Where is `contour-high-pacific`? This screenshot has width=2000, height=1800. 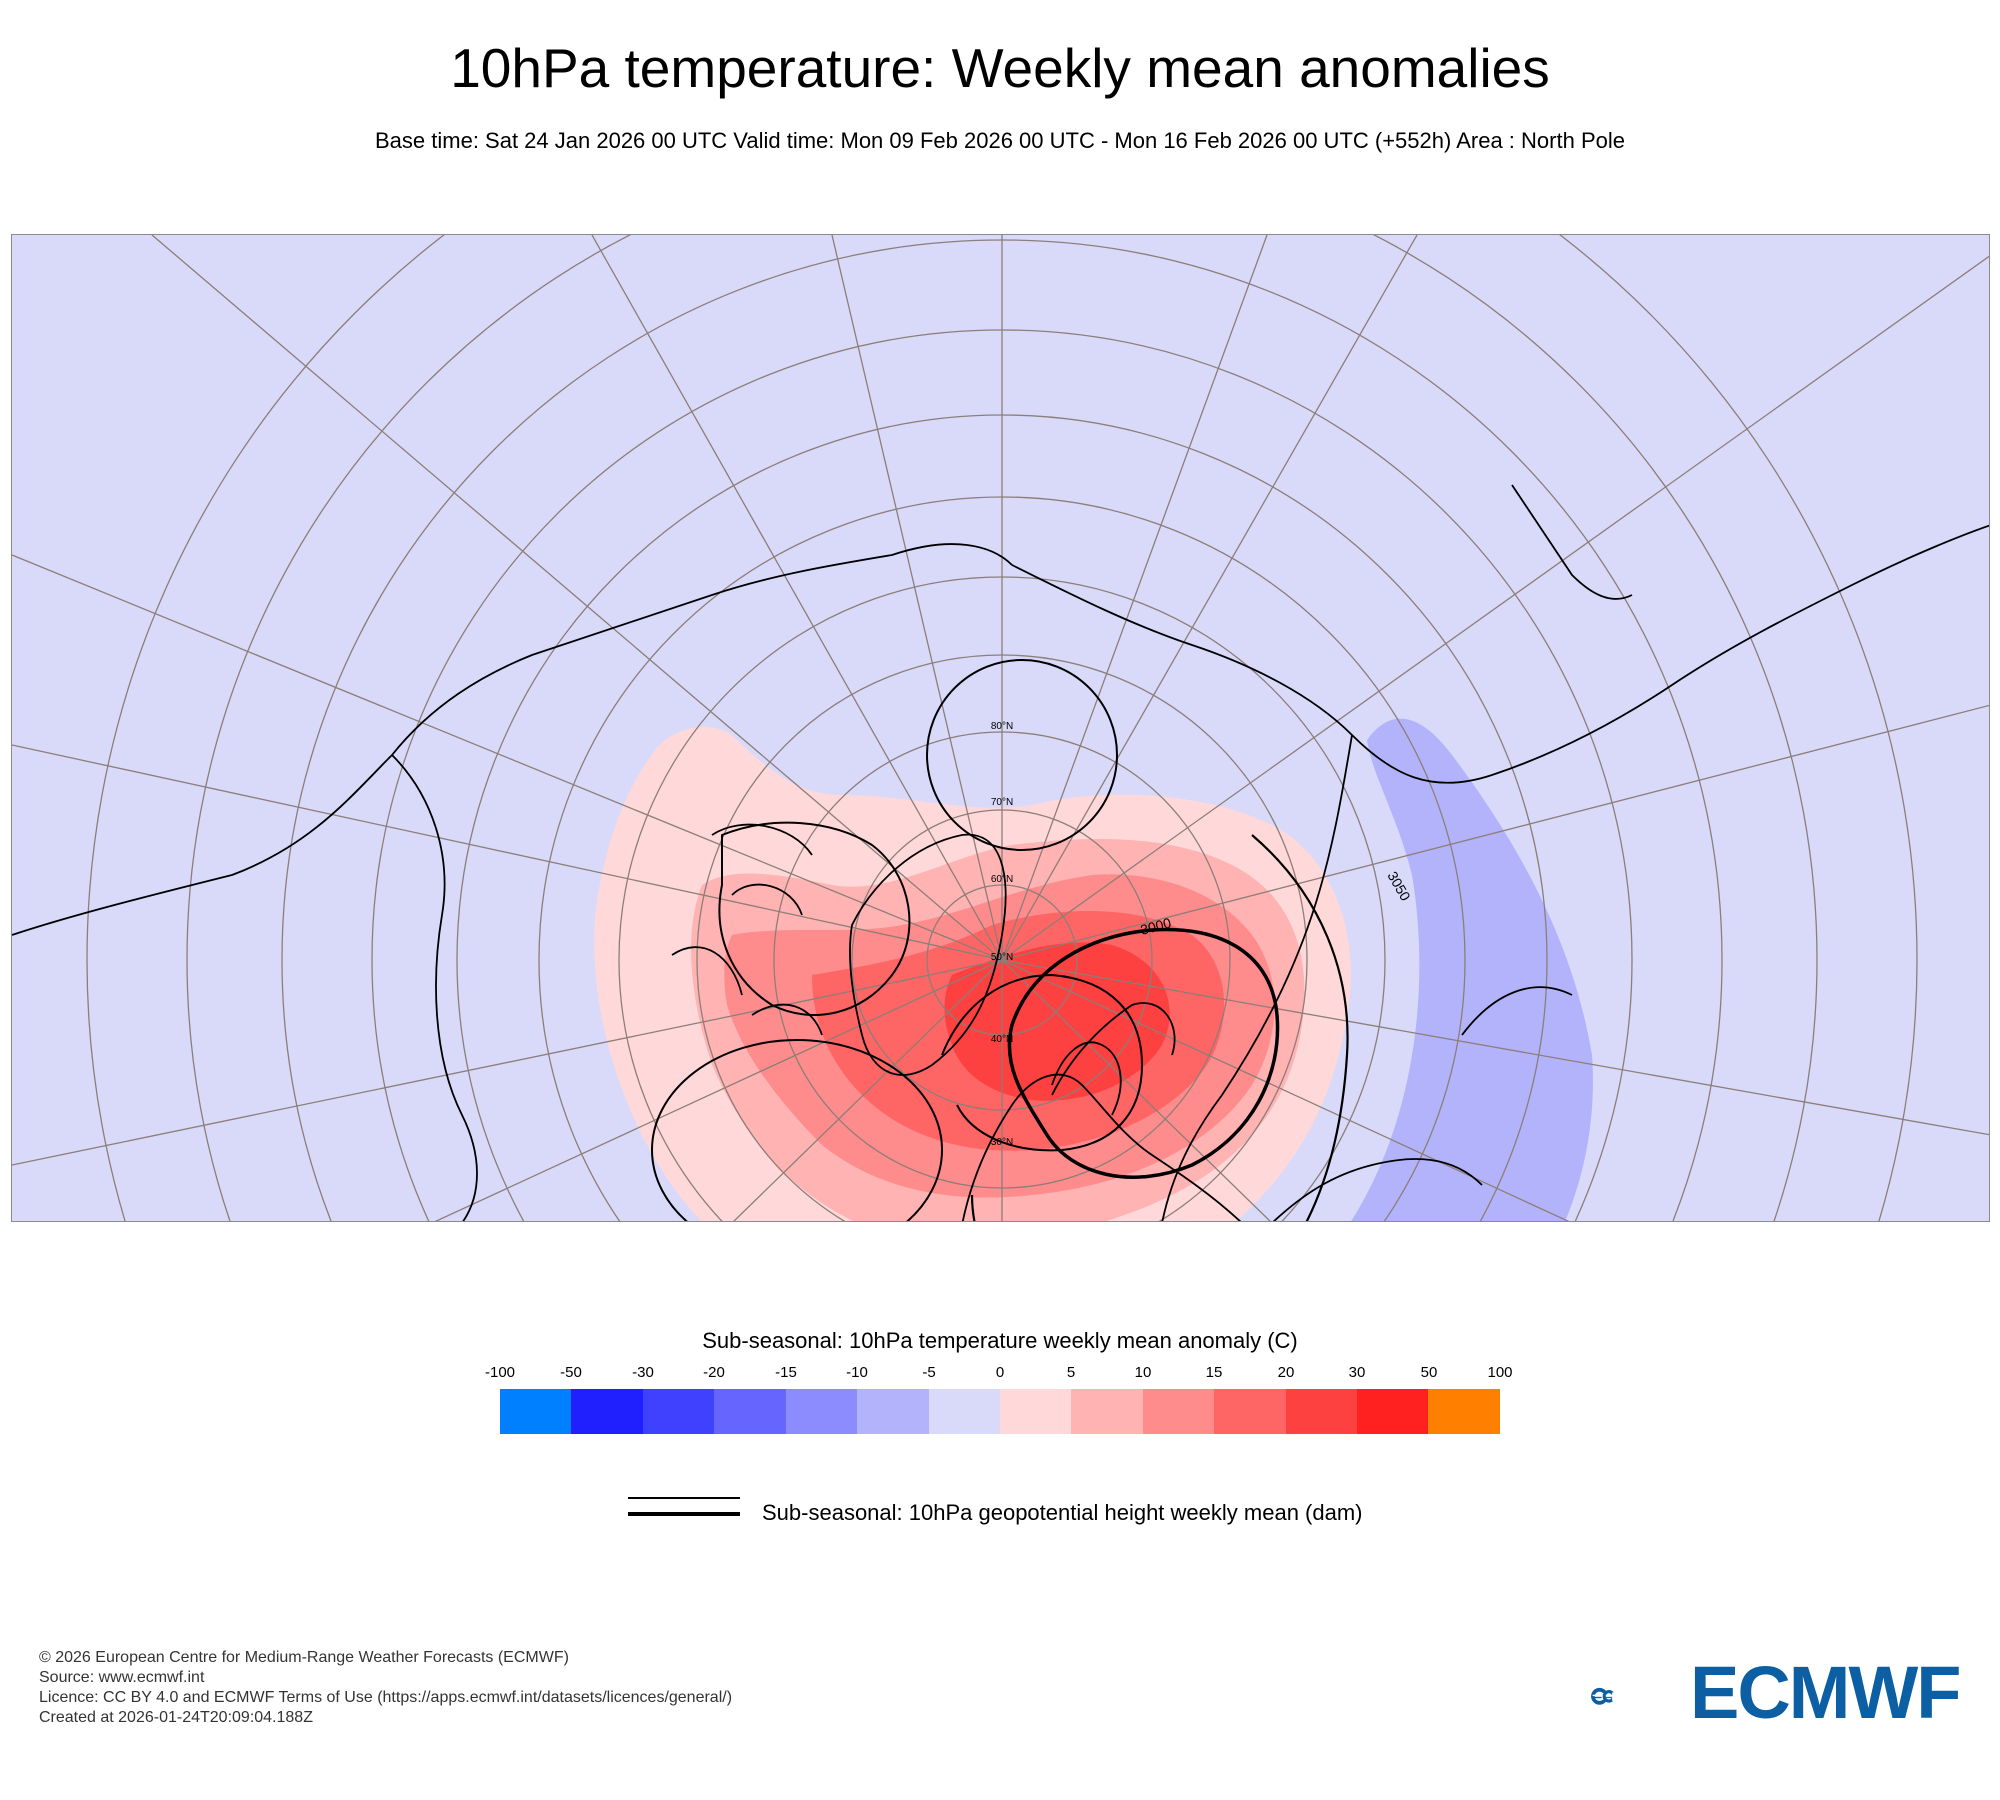 contour-high-pacific is located at coordinates (1022, 755).